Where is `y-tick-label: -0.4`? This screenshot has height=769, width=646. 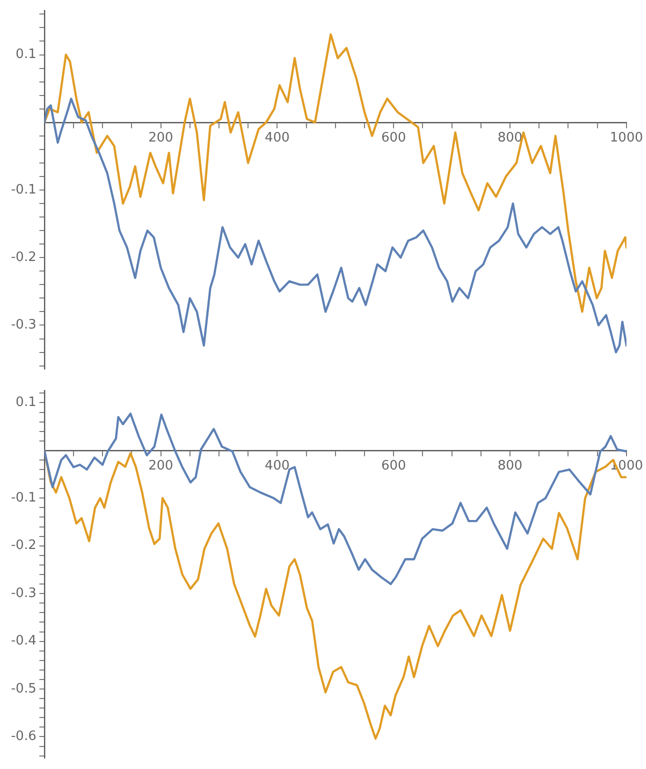 y-tick-label: -0.4 is located at coordinates (23, 641).